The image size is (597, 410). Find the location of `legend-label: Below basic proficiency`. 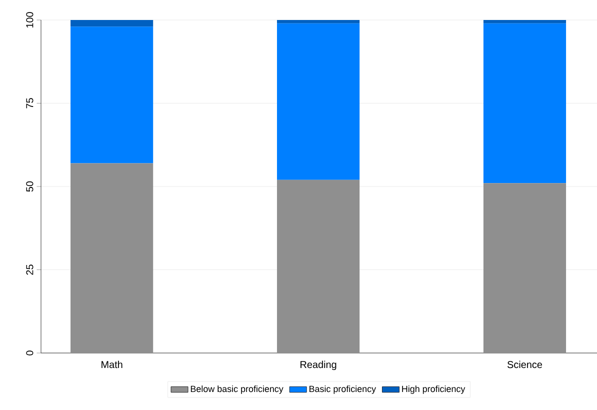

legend-label: Below basic proficiency is located at coordinates (237, 389).